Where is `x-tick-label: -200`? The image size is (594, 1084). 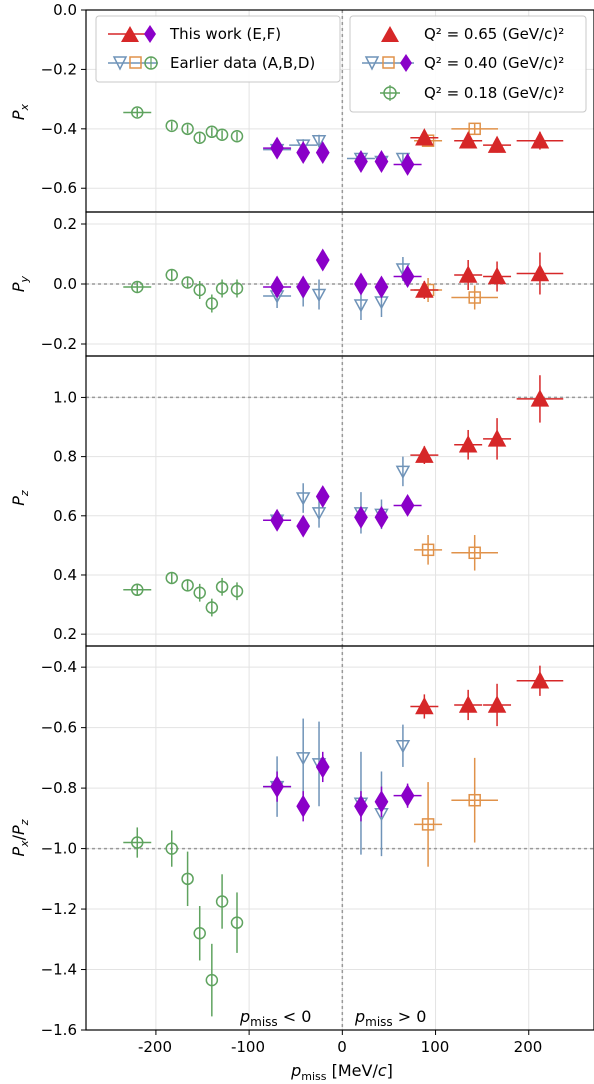
x-tick-label: -200 is located at coordinates (155, 1047).